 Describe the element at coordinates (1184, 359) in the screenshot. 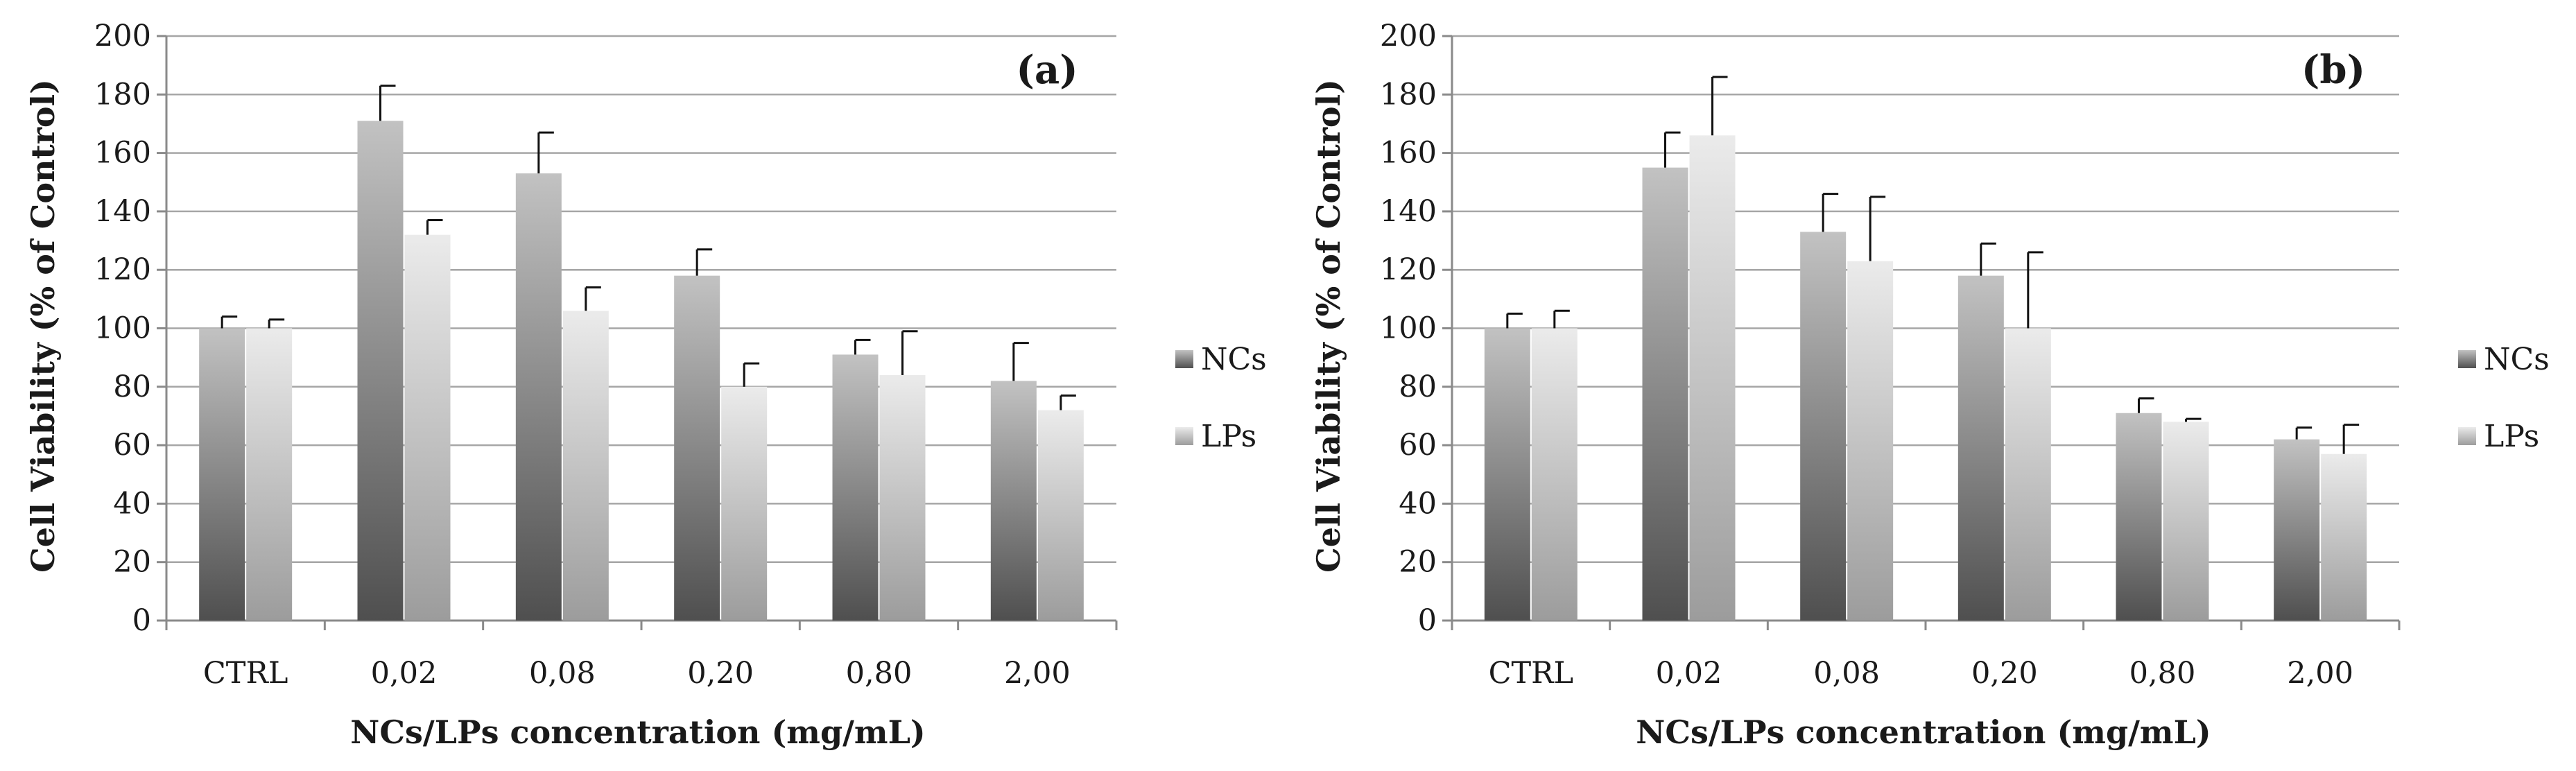

I see `legend-swatch-ncs-a` at that location.